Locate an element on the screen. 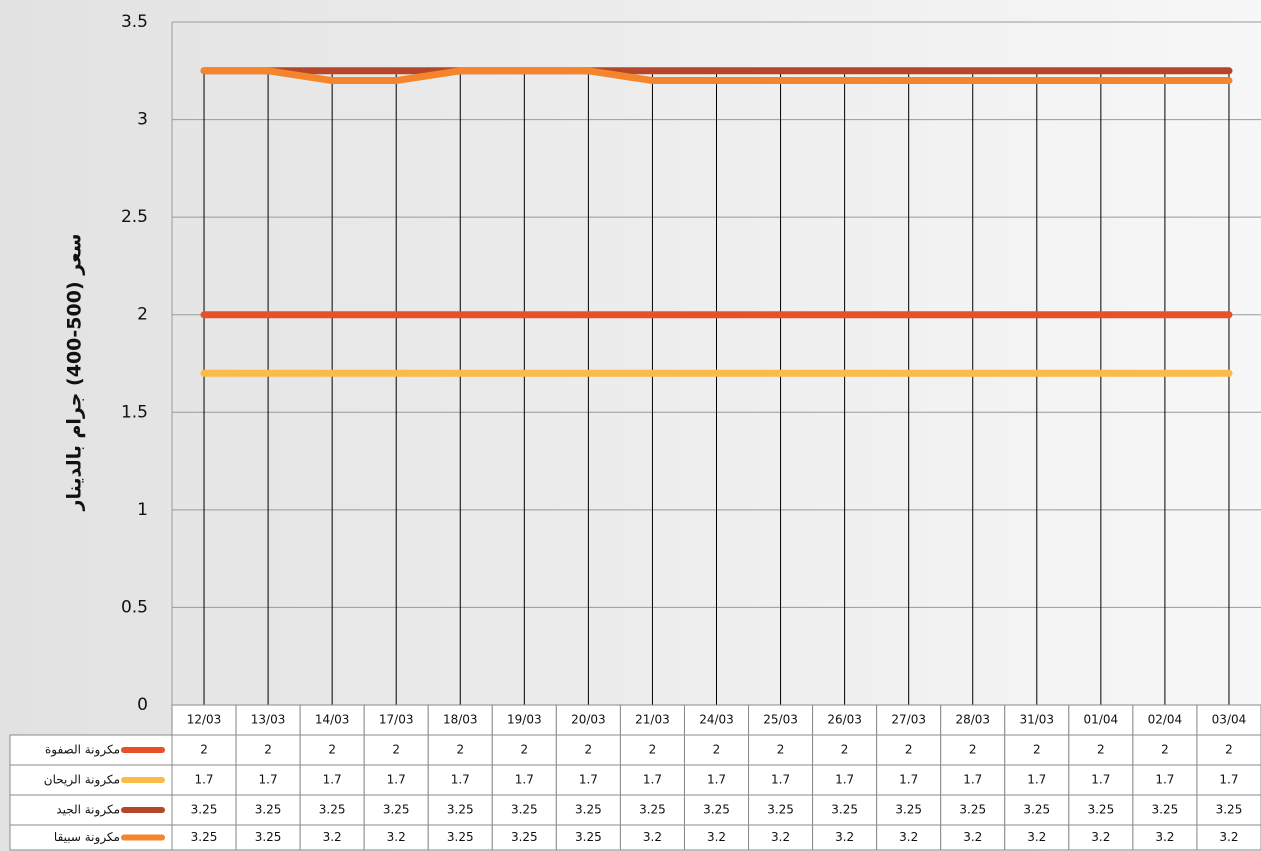 The height and width of the screenshot is (851, 1261). y-tick-label: 1.5 is located at coordinates (134, 412).